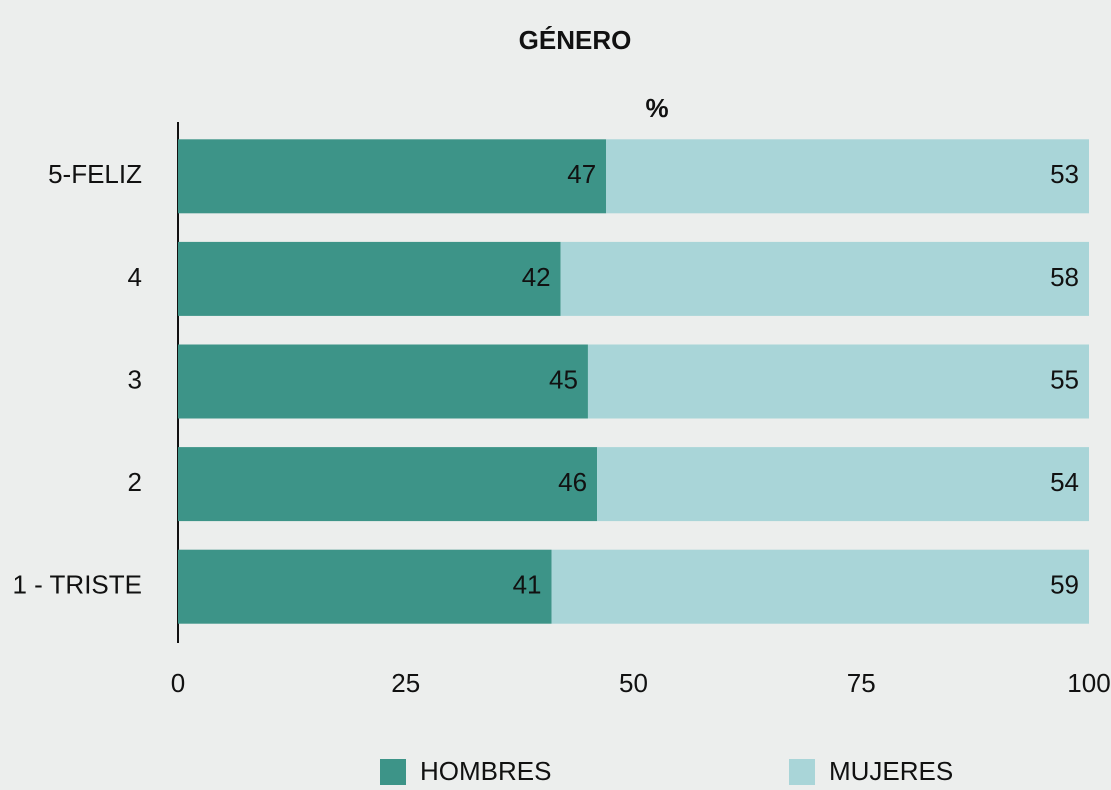 This screenshot has height=790, width=1111. Describe the element at coordinates (581, 174) in the screenshot. I see `data-label: 47` at that location.